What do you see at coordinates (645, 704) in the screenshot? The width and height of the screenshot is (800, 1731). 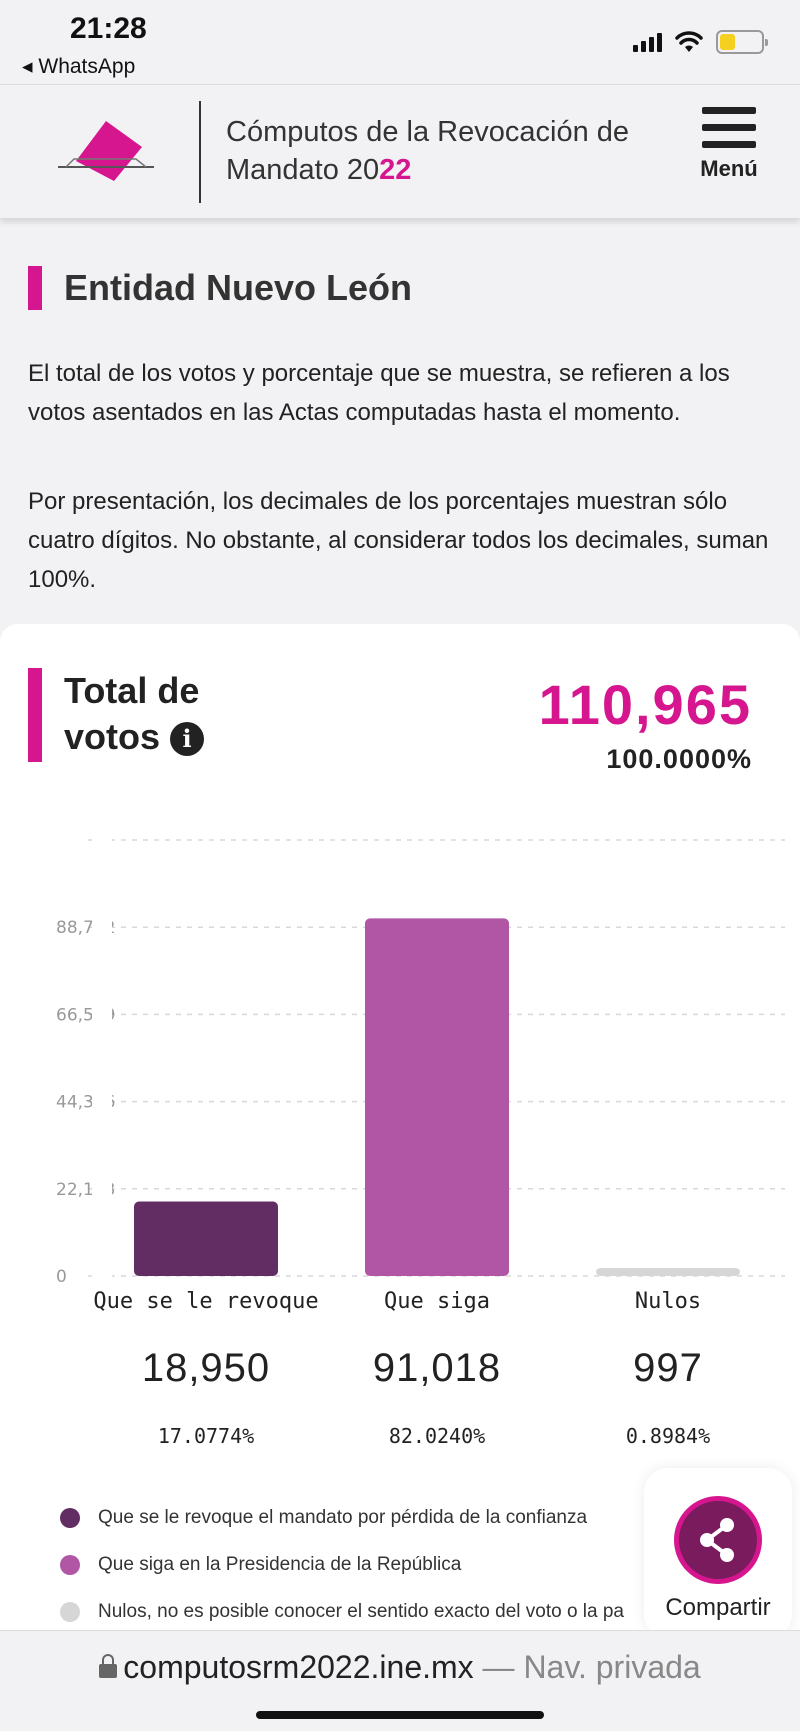 I see `total-votes-value: 110,965` at bounding box center [645, 704].